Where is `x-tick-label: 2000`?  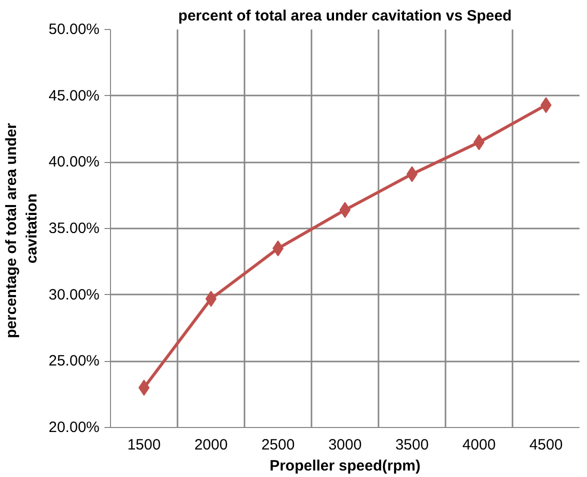 x-tick-label: 2000 is located at coordinates (211, 445).